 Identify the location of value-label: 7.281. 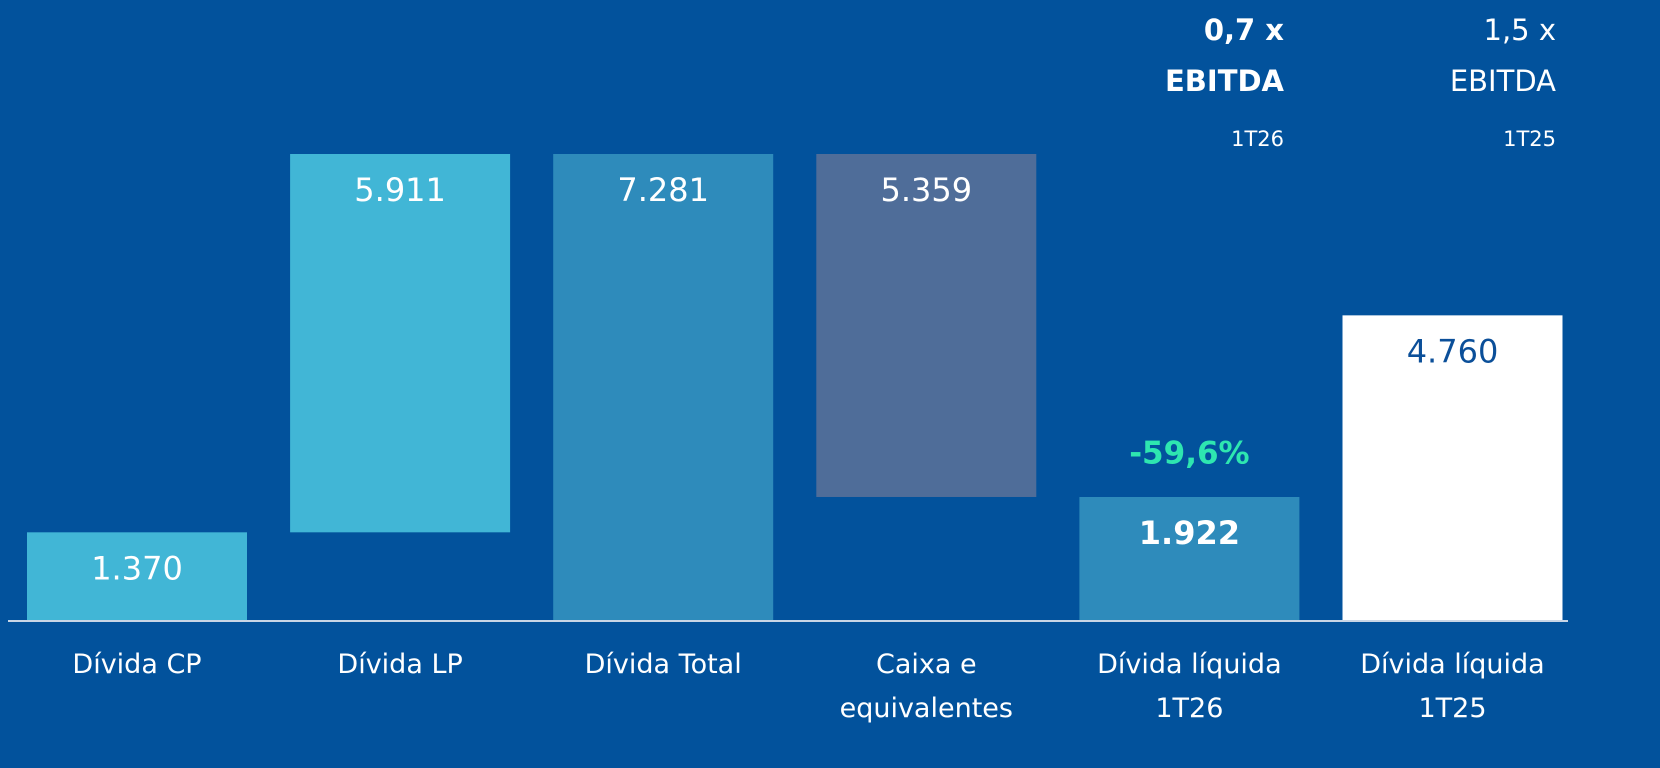
(663, 190).